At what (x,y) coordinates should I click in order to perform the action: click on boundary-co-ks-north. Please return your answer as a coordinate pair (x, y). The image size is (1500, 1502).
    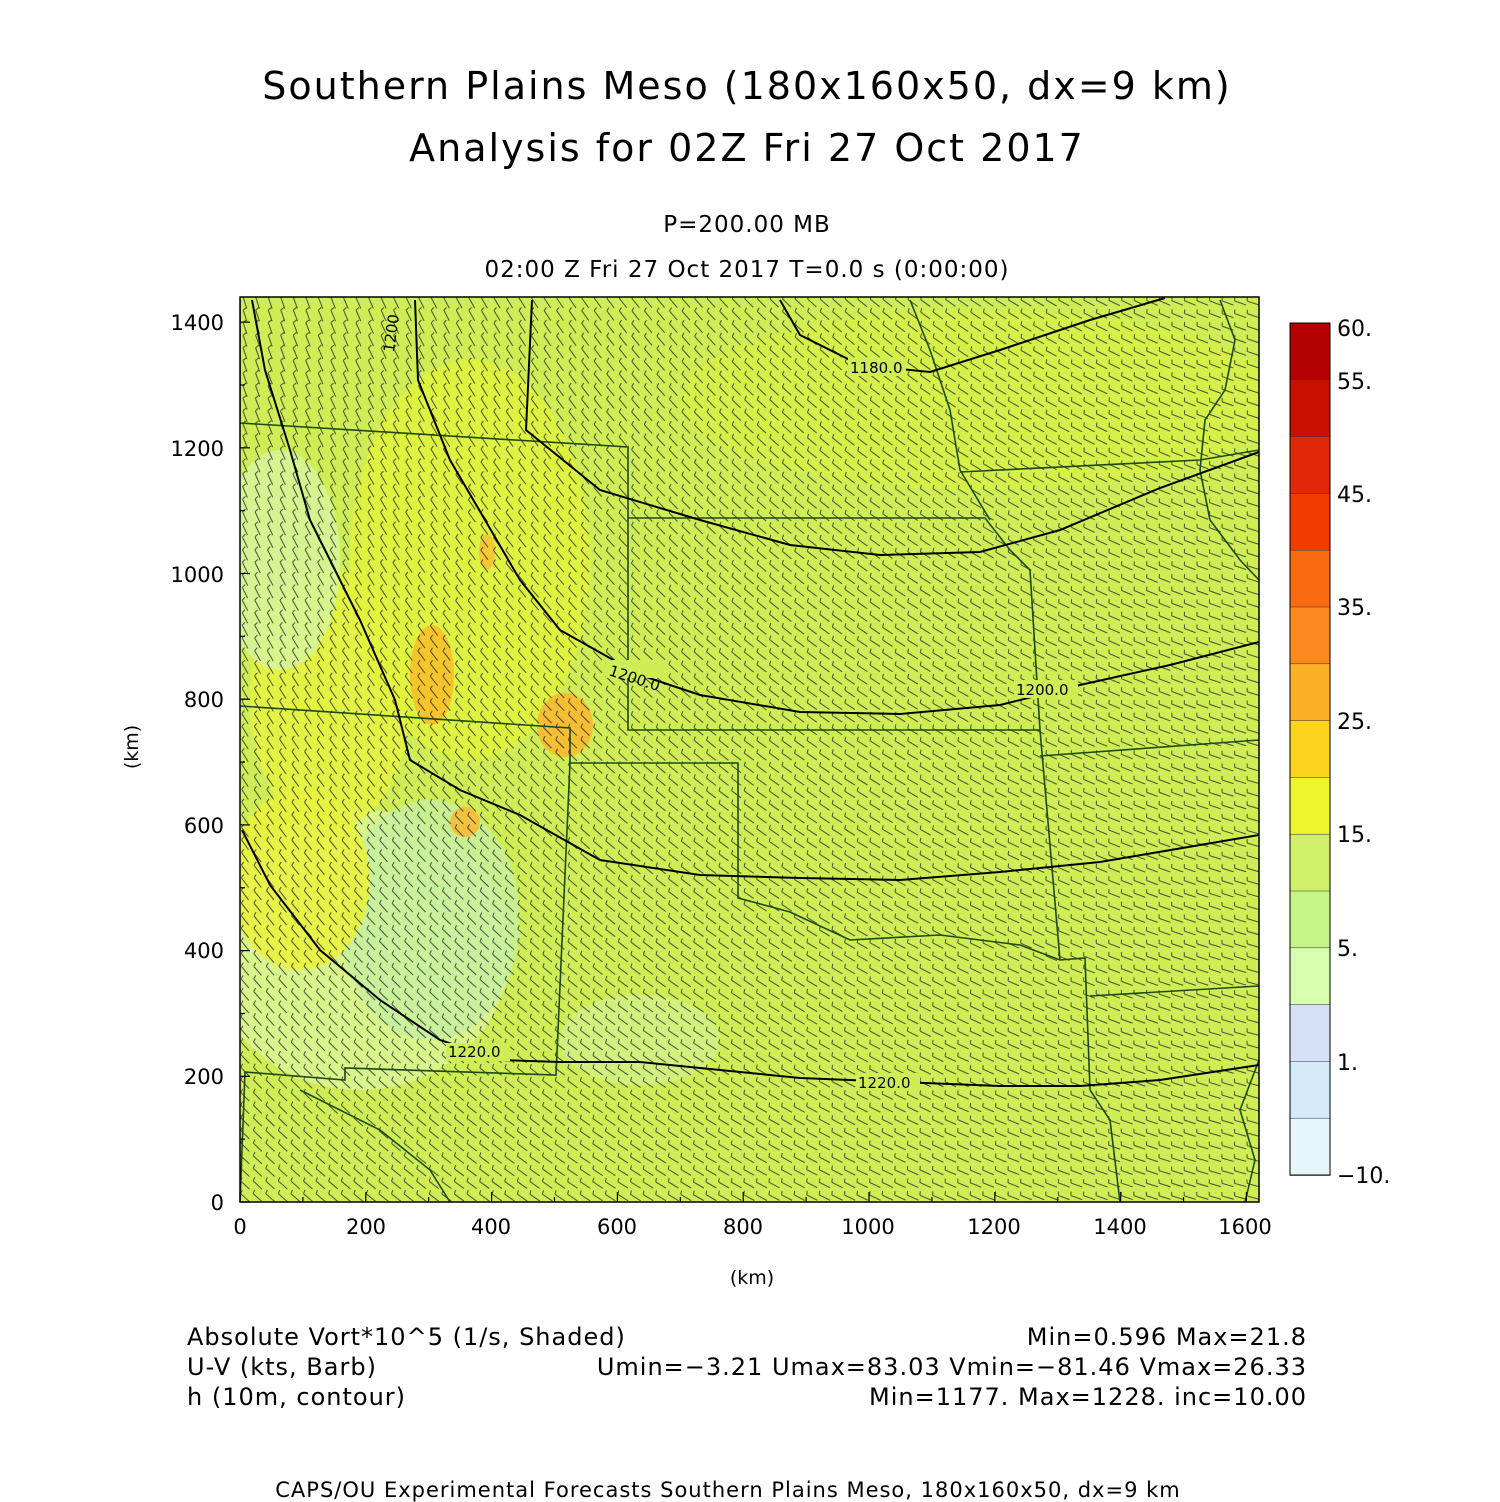
    Looking at the image, I should click on (640, 576).